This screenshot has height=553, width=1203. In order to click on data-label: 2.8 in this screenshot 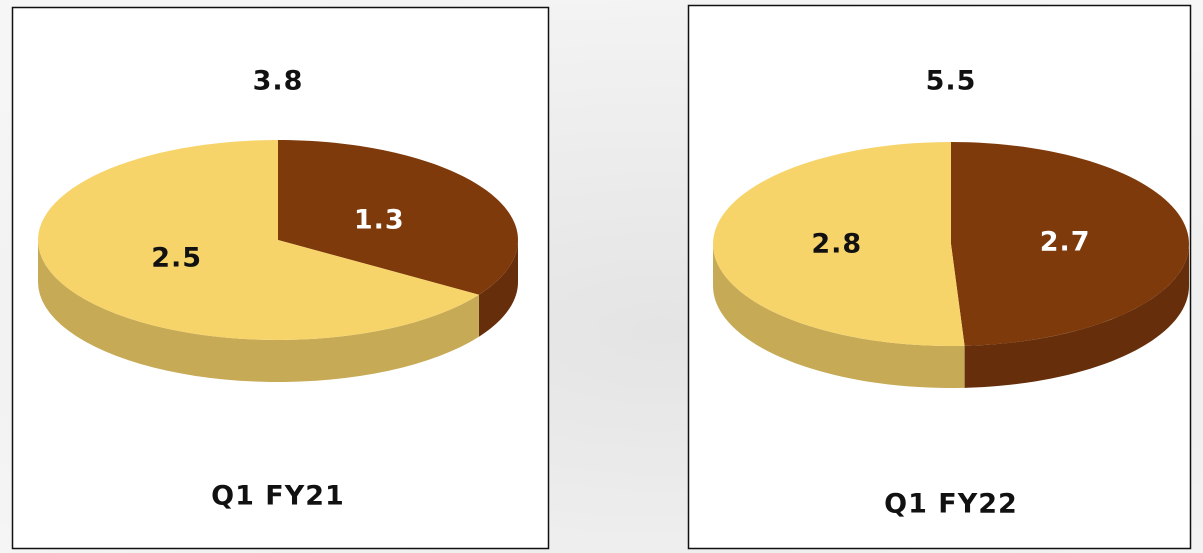, I will do `click(836, 244)`.